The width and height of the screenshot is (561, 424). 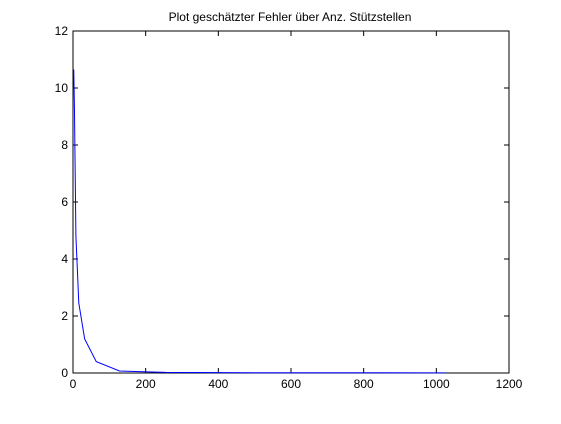 What do you see at coordinates (62, 31) in the screenshot?
I see `y-tick-label: 12` at bounding box center [62, 31].